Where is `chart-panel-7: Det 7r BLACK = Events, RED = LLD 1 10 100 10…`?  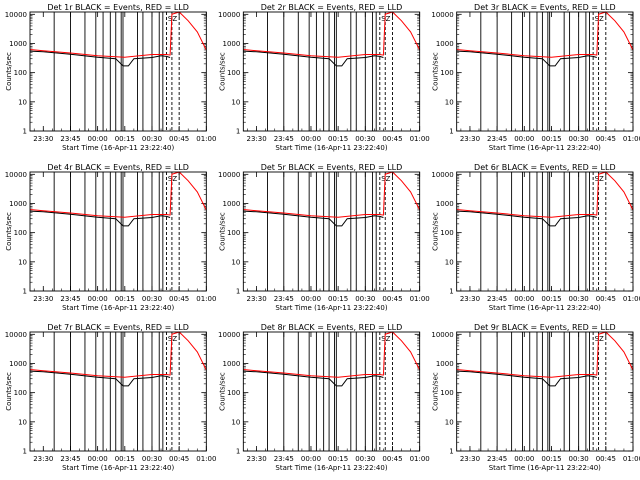
chart-panel-7: Det 7r BLACK = Events, RED = LLD 1 10 100 10… is located at coordinates (111, 397).